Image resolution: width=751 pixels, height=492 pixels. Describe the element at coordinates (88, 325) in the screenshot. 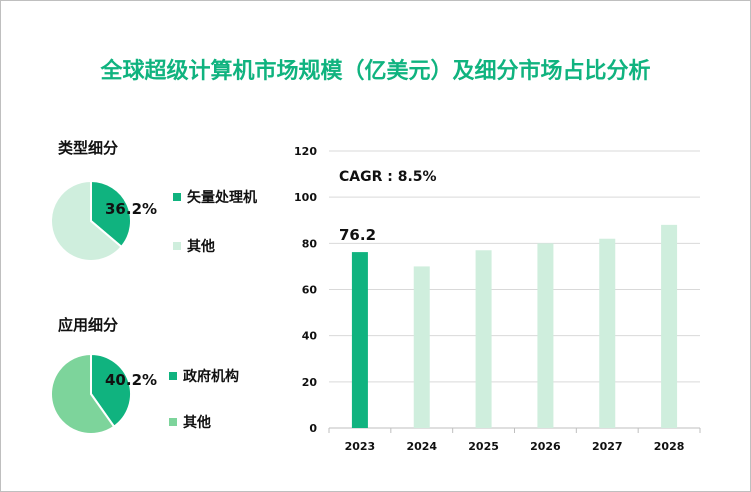

I see `application-segment-heading: 应用细分` at that location.